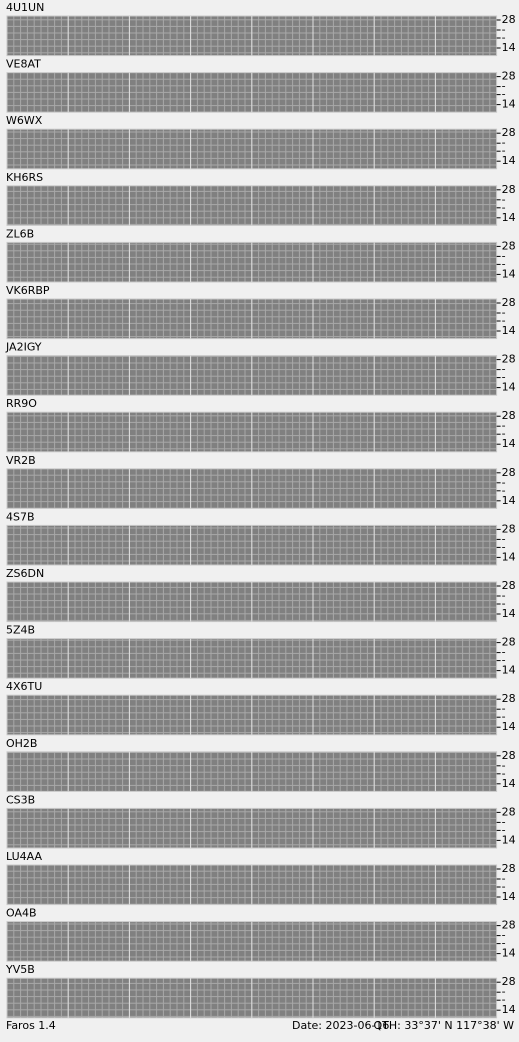  What do you see at coordinates (21, 743) in the screenshot?
I see `beacon-label: OH2B` at bounding box center [21, 743].